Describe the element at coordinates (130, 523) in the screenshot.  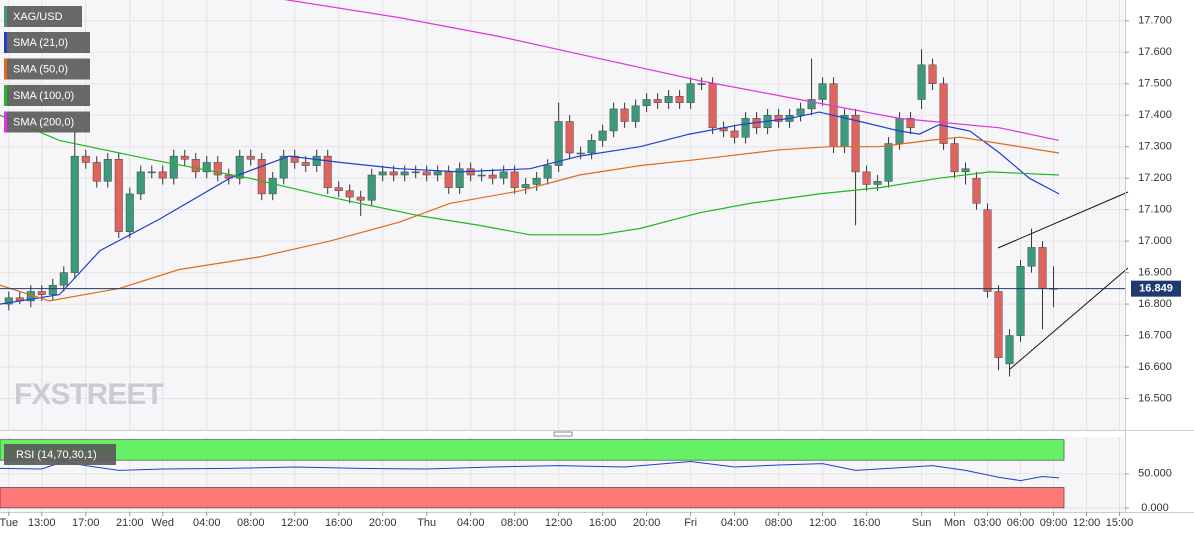
I see `x-tick-label: 21:00` at that location.